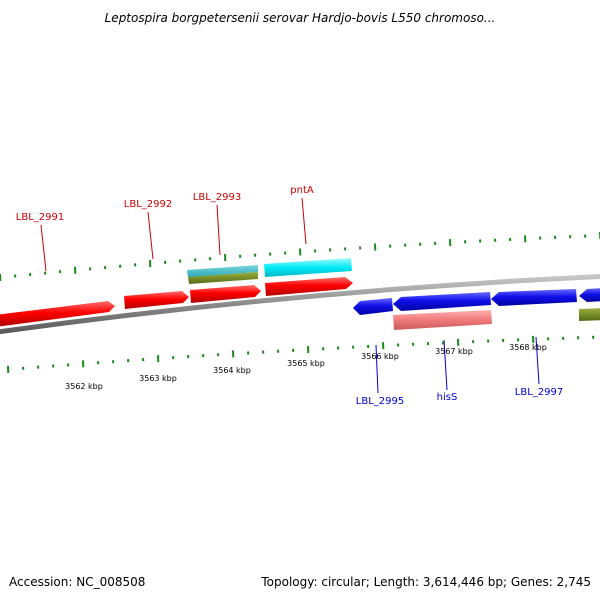  I want to click on gene-label-hiss: hisS, so click(447, 397).